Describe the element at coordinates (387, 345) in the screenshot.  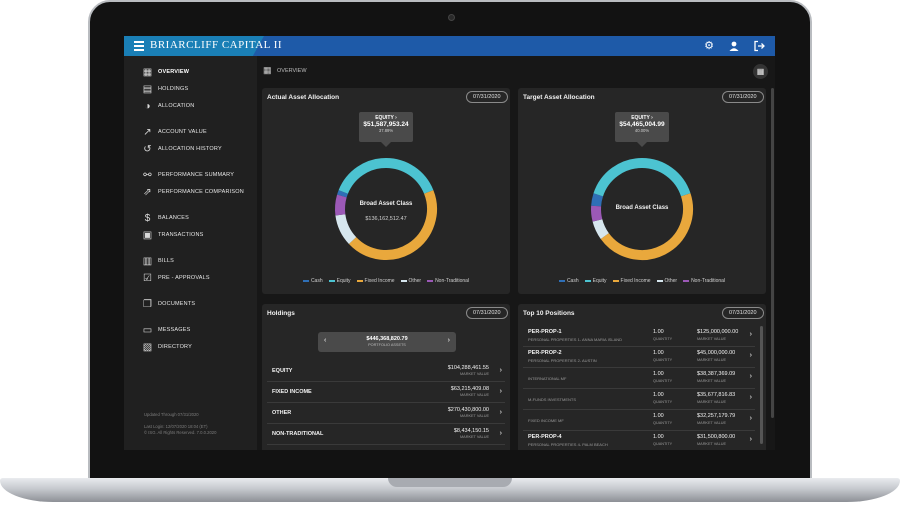
I see `portfolio-total-label: PORTFOLIO ASSETS` at that location.